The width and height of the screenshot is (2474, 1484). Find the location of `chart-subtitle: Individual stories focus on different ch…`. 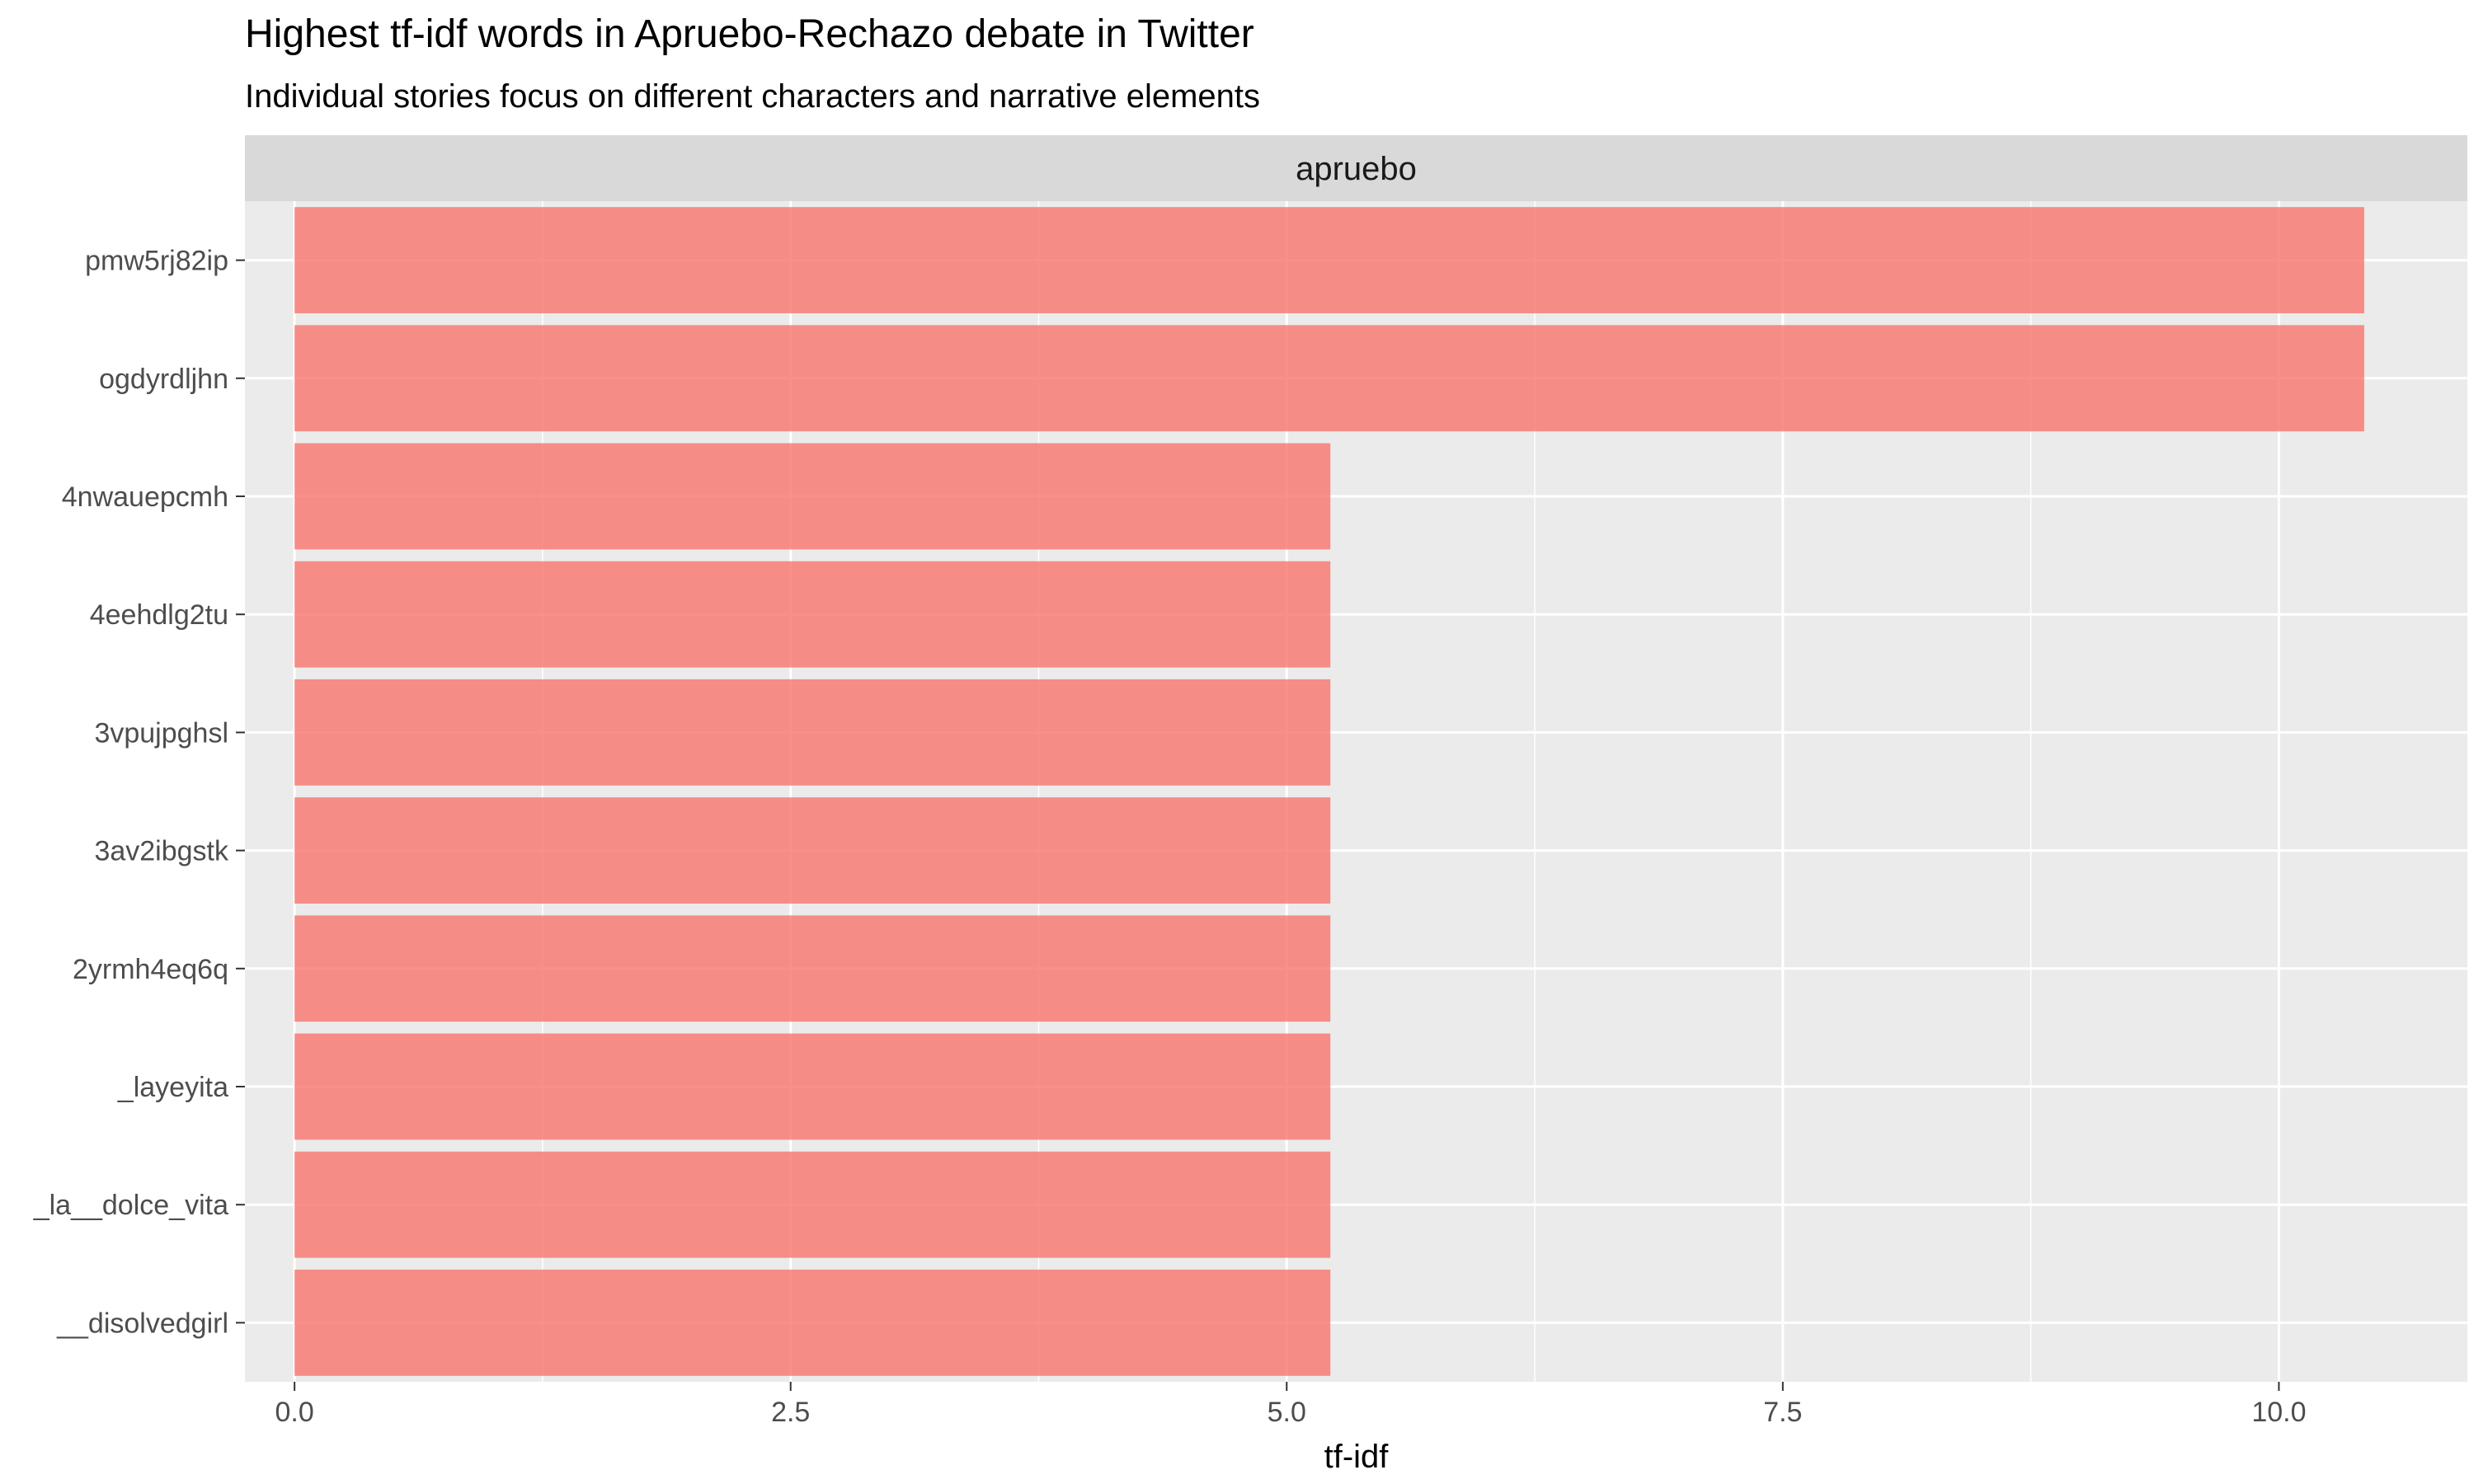

chart-subtitle: Individual stories focus on different ch… is located at coordinates (752, 96).